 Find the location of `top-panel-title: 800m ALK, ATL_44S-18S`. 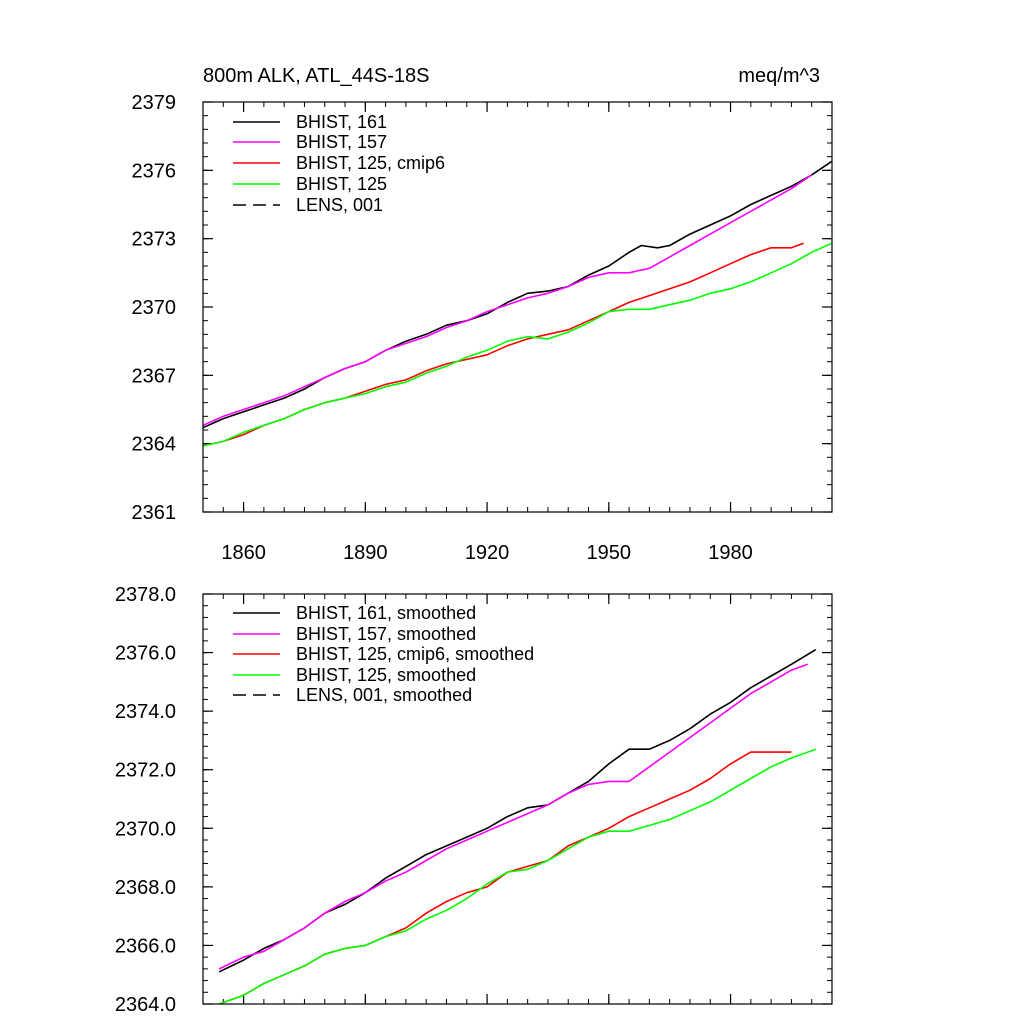

top-panel-title: 800m ALK, ATL_44S-18S is located at coordinates (316, 76).